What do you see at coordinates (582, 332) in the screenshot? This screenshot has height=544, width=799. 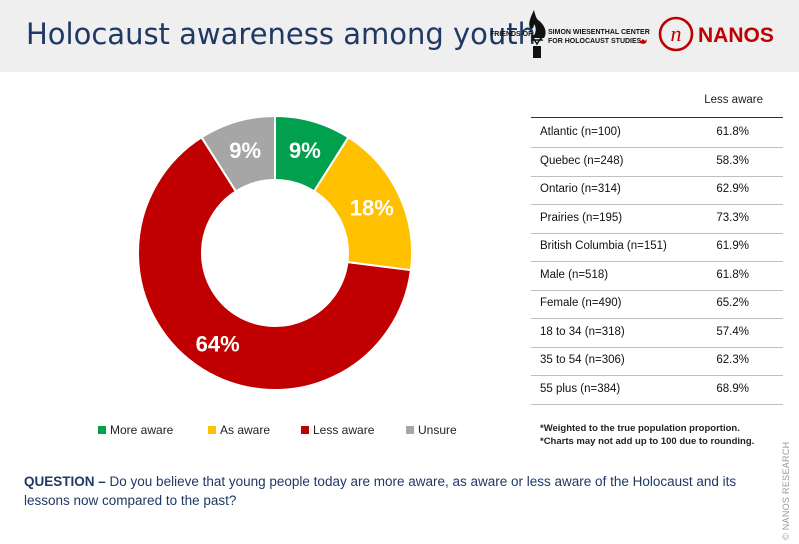 I see `row-label: 18 to 34 (n=318)` at bounding box center [582, 332].